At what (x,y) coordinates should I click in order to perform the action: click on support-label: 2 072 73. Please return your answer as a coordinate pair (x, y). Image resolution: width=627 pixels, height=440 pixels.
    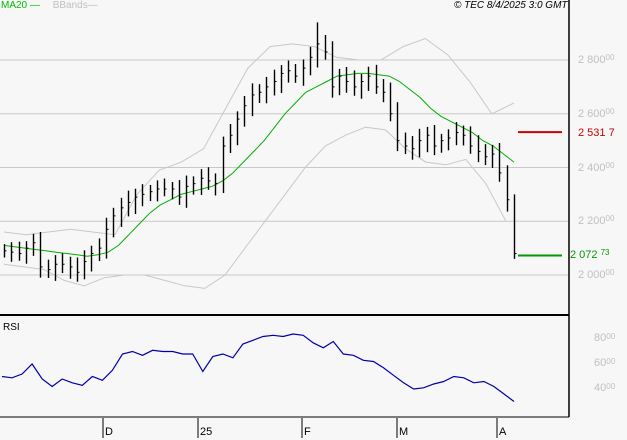
    Looking at the image, I should click on (590, 254).